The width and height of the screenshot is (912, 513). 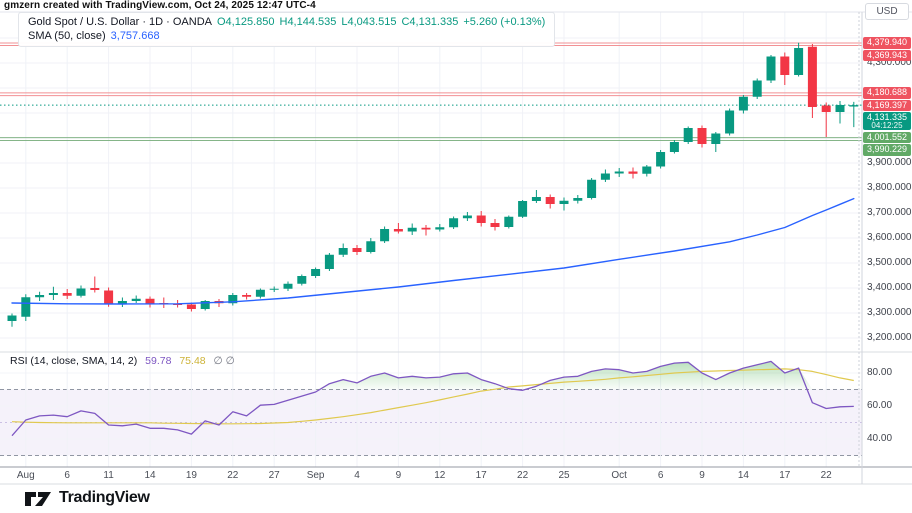 I want to click on rsi-tick-label: 60.00, so click(x=880, y=405).